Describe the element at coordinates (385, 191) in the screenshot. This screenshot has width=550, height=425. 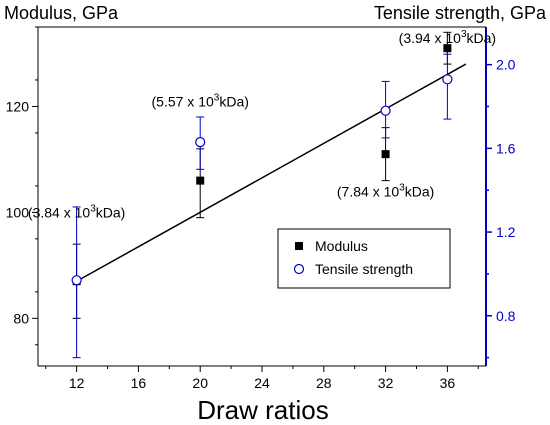
I see `annotation-label: (7.84 x 103kDa)` at that location.